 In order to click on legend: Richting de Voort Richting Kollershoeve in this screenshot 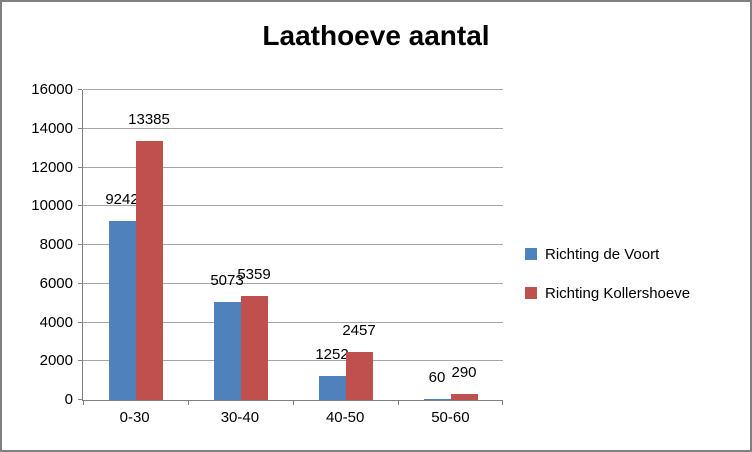, I will do `click(607, 274)`.